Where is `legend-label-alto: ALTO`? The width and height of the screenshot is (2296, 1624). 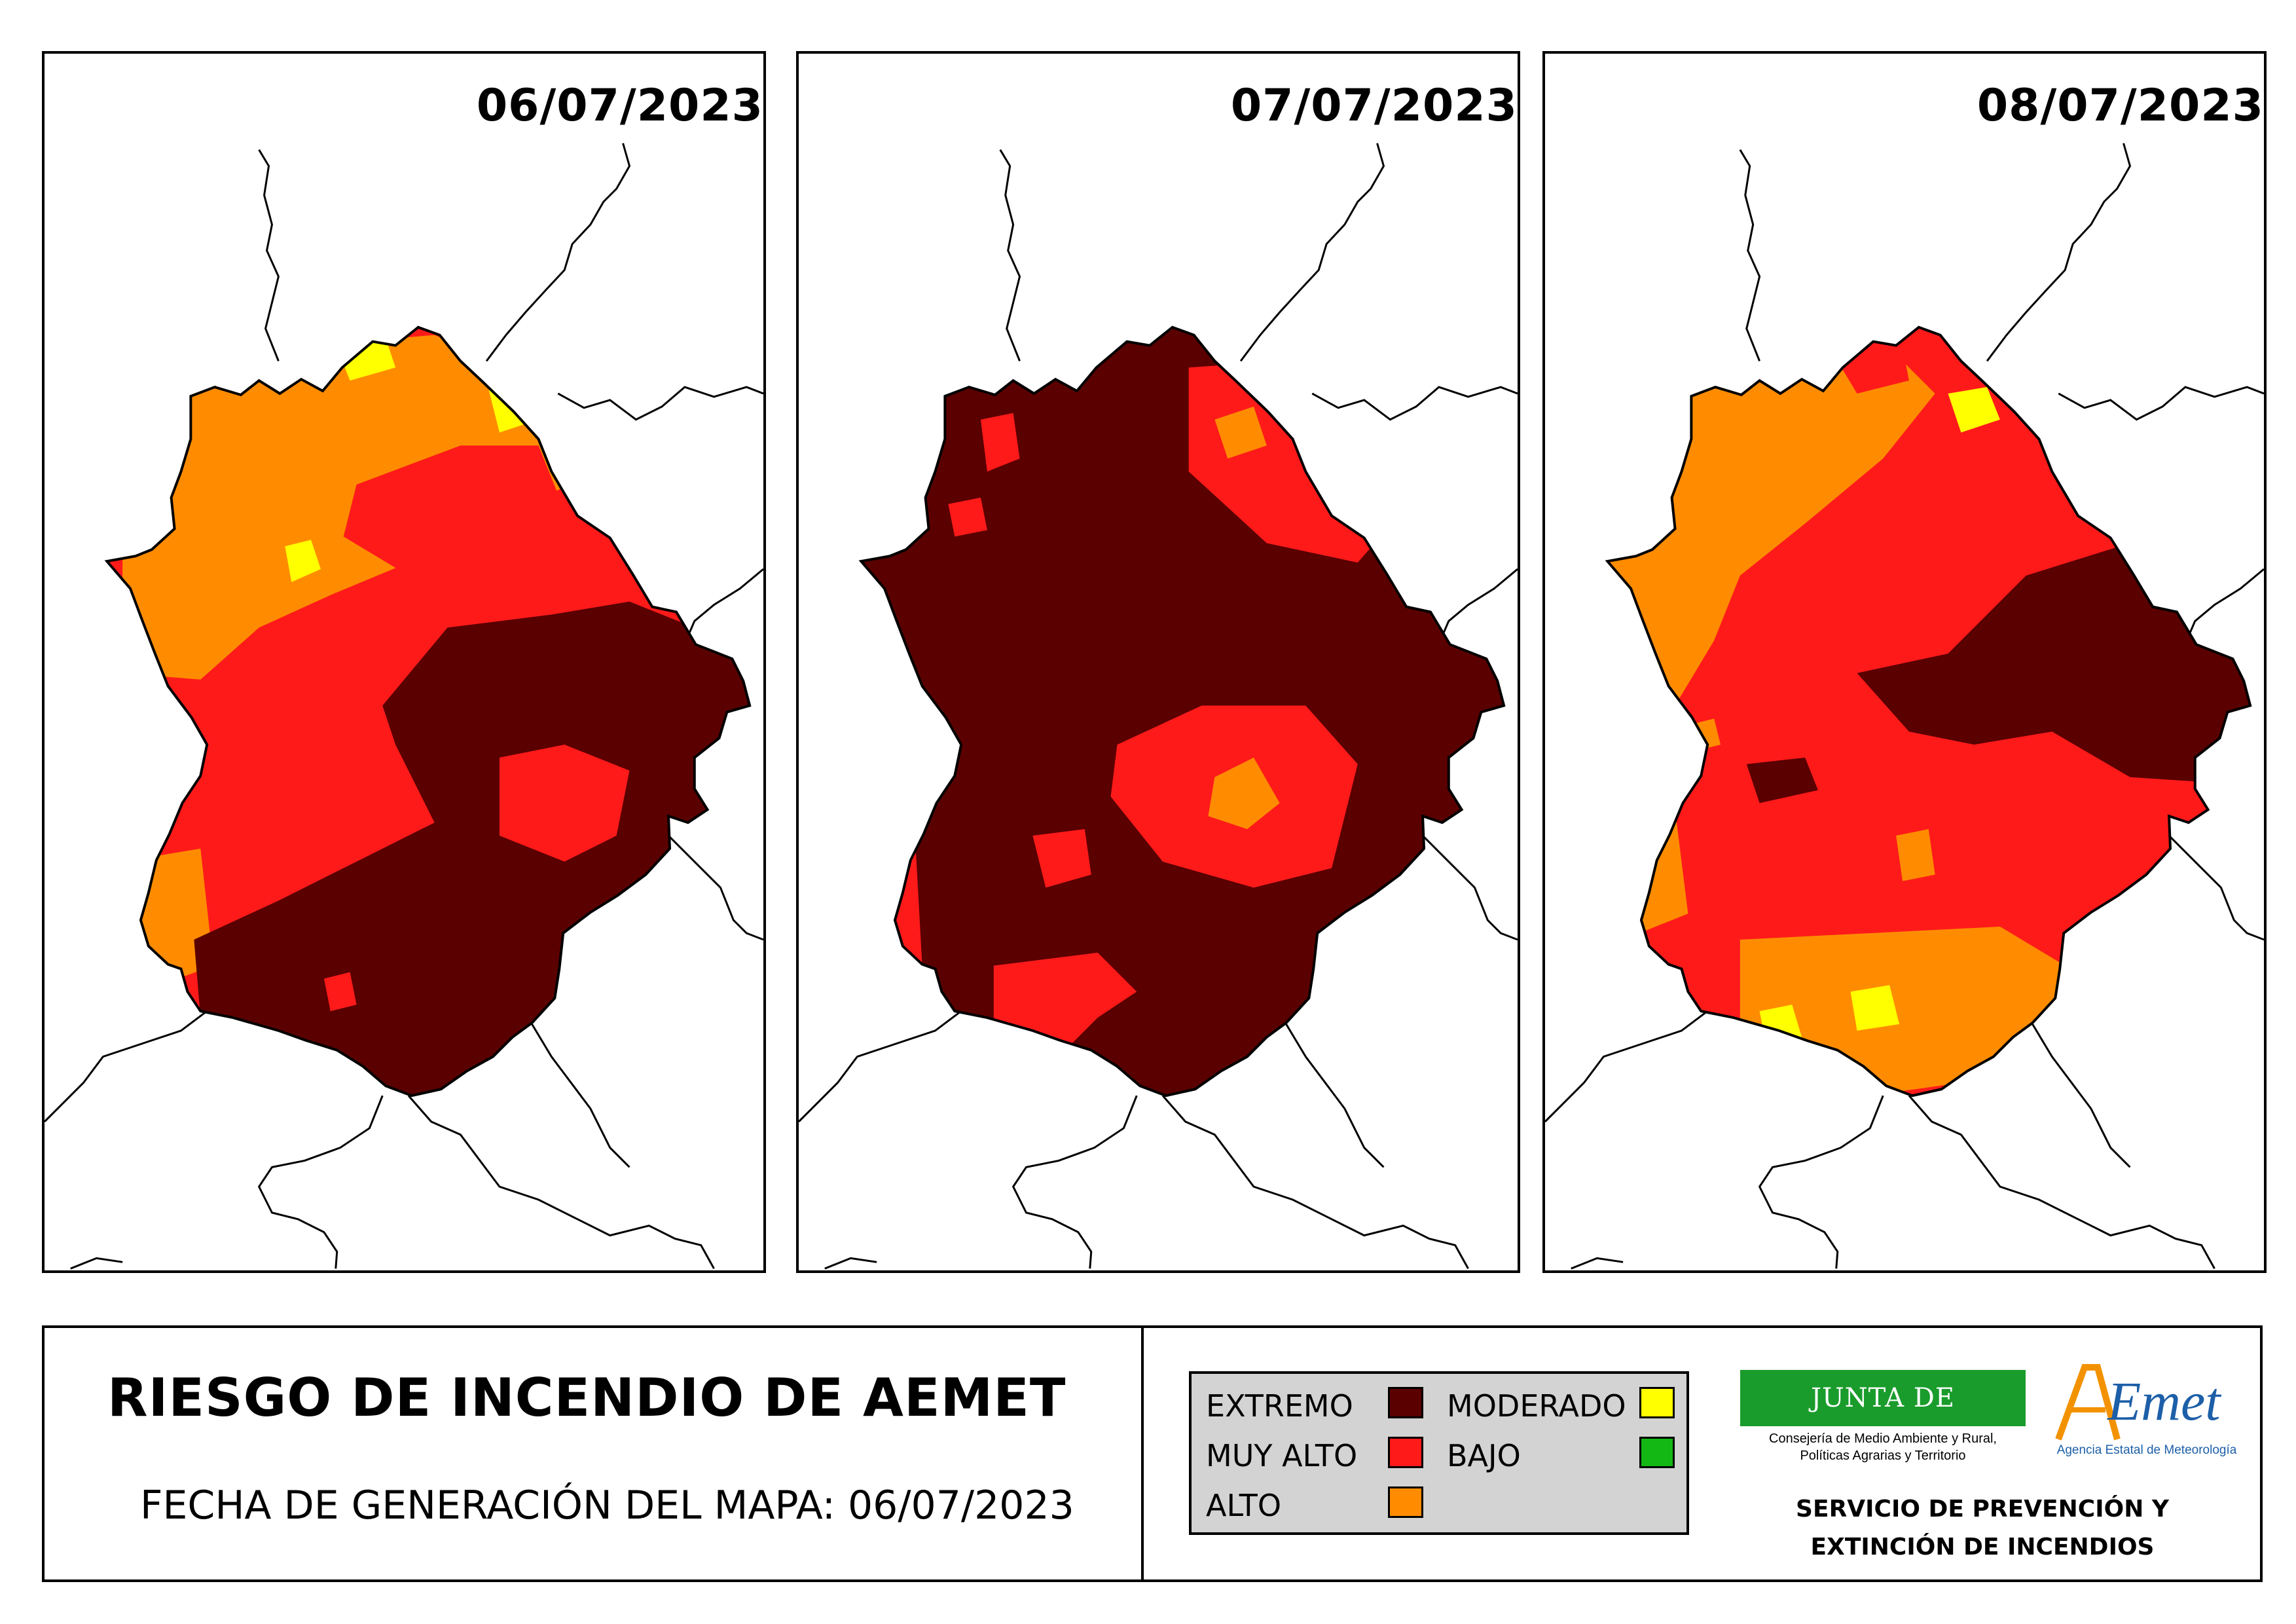
legend-label-alto: ALTO is located at coordinates (1244, 1505).